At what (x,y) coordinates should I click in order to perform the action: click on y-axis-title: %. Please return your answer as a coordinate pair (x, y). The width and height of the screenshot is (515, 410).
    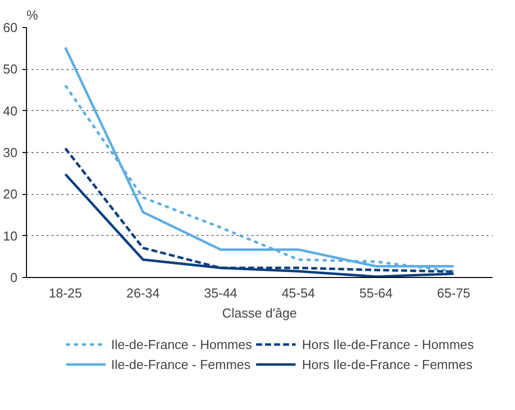
    Looking at the image, I should click on (32, 15).